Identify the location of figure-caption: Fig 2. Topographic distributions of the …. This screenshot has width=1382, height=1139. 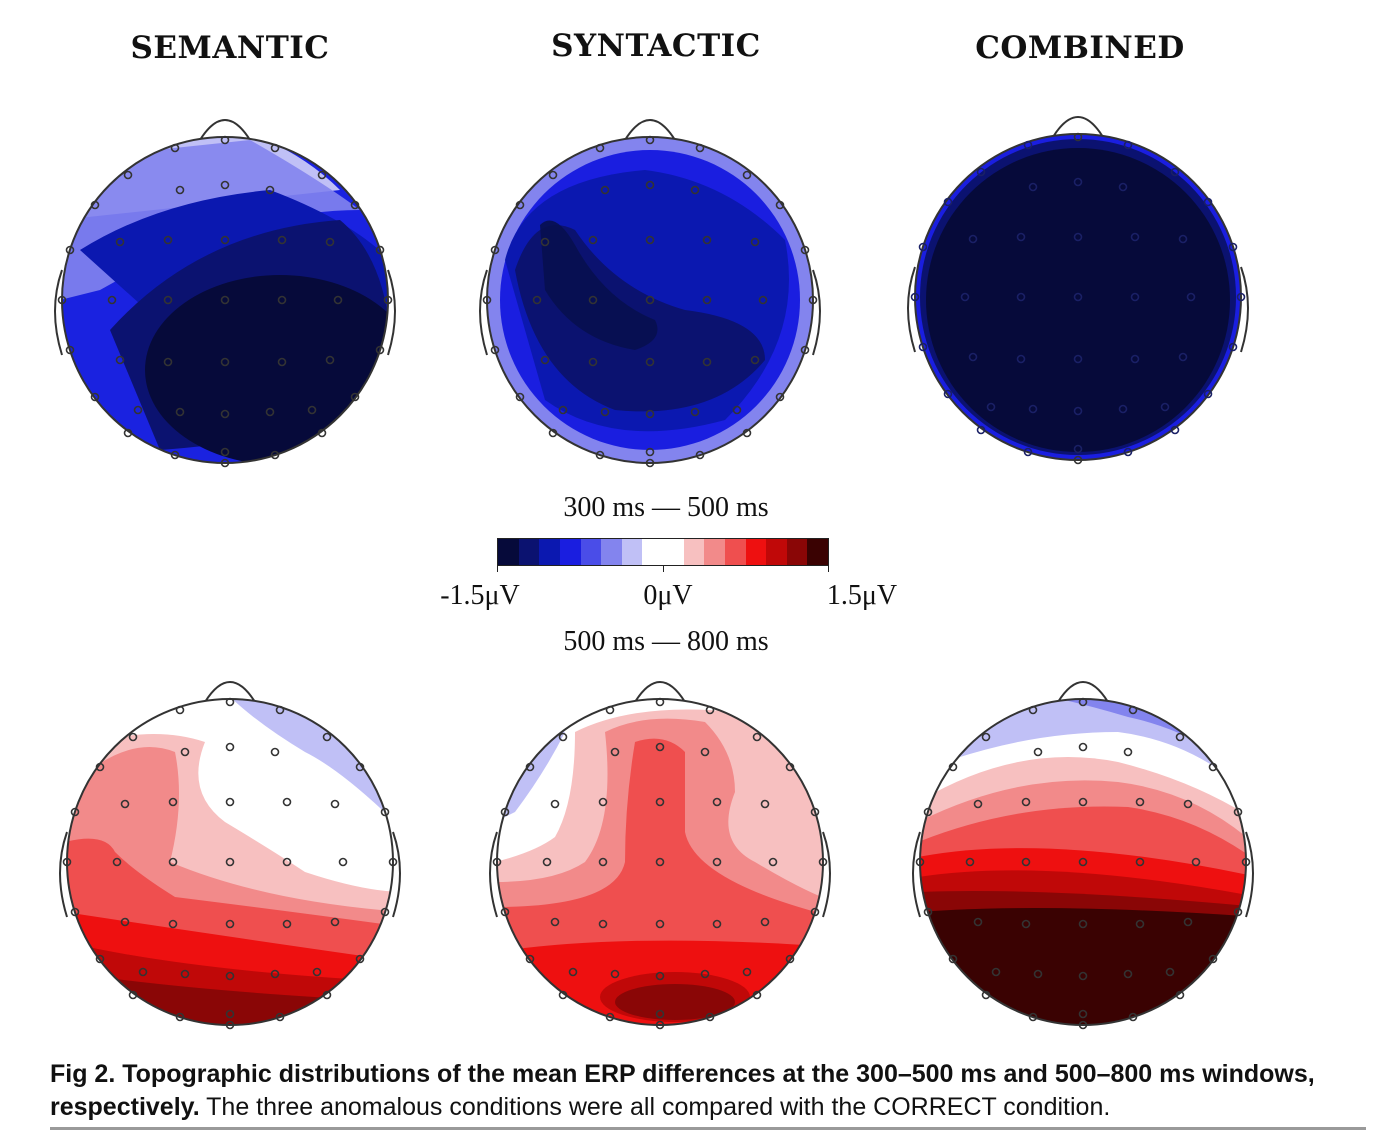
(695, 1091).